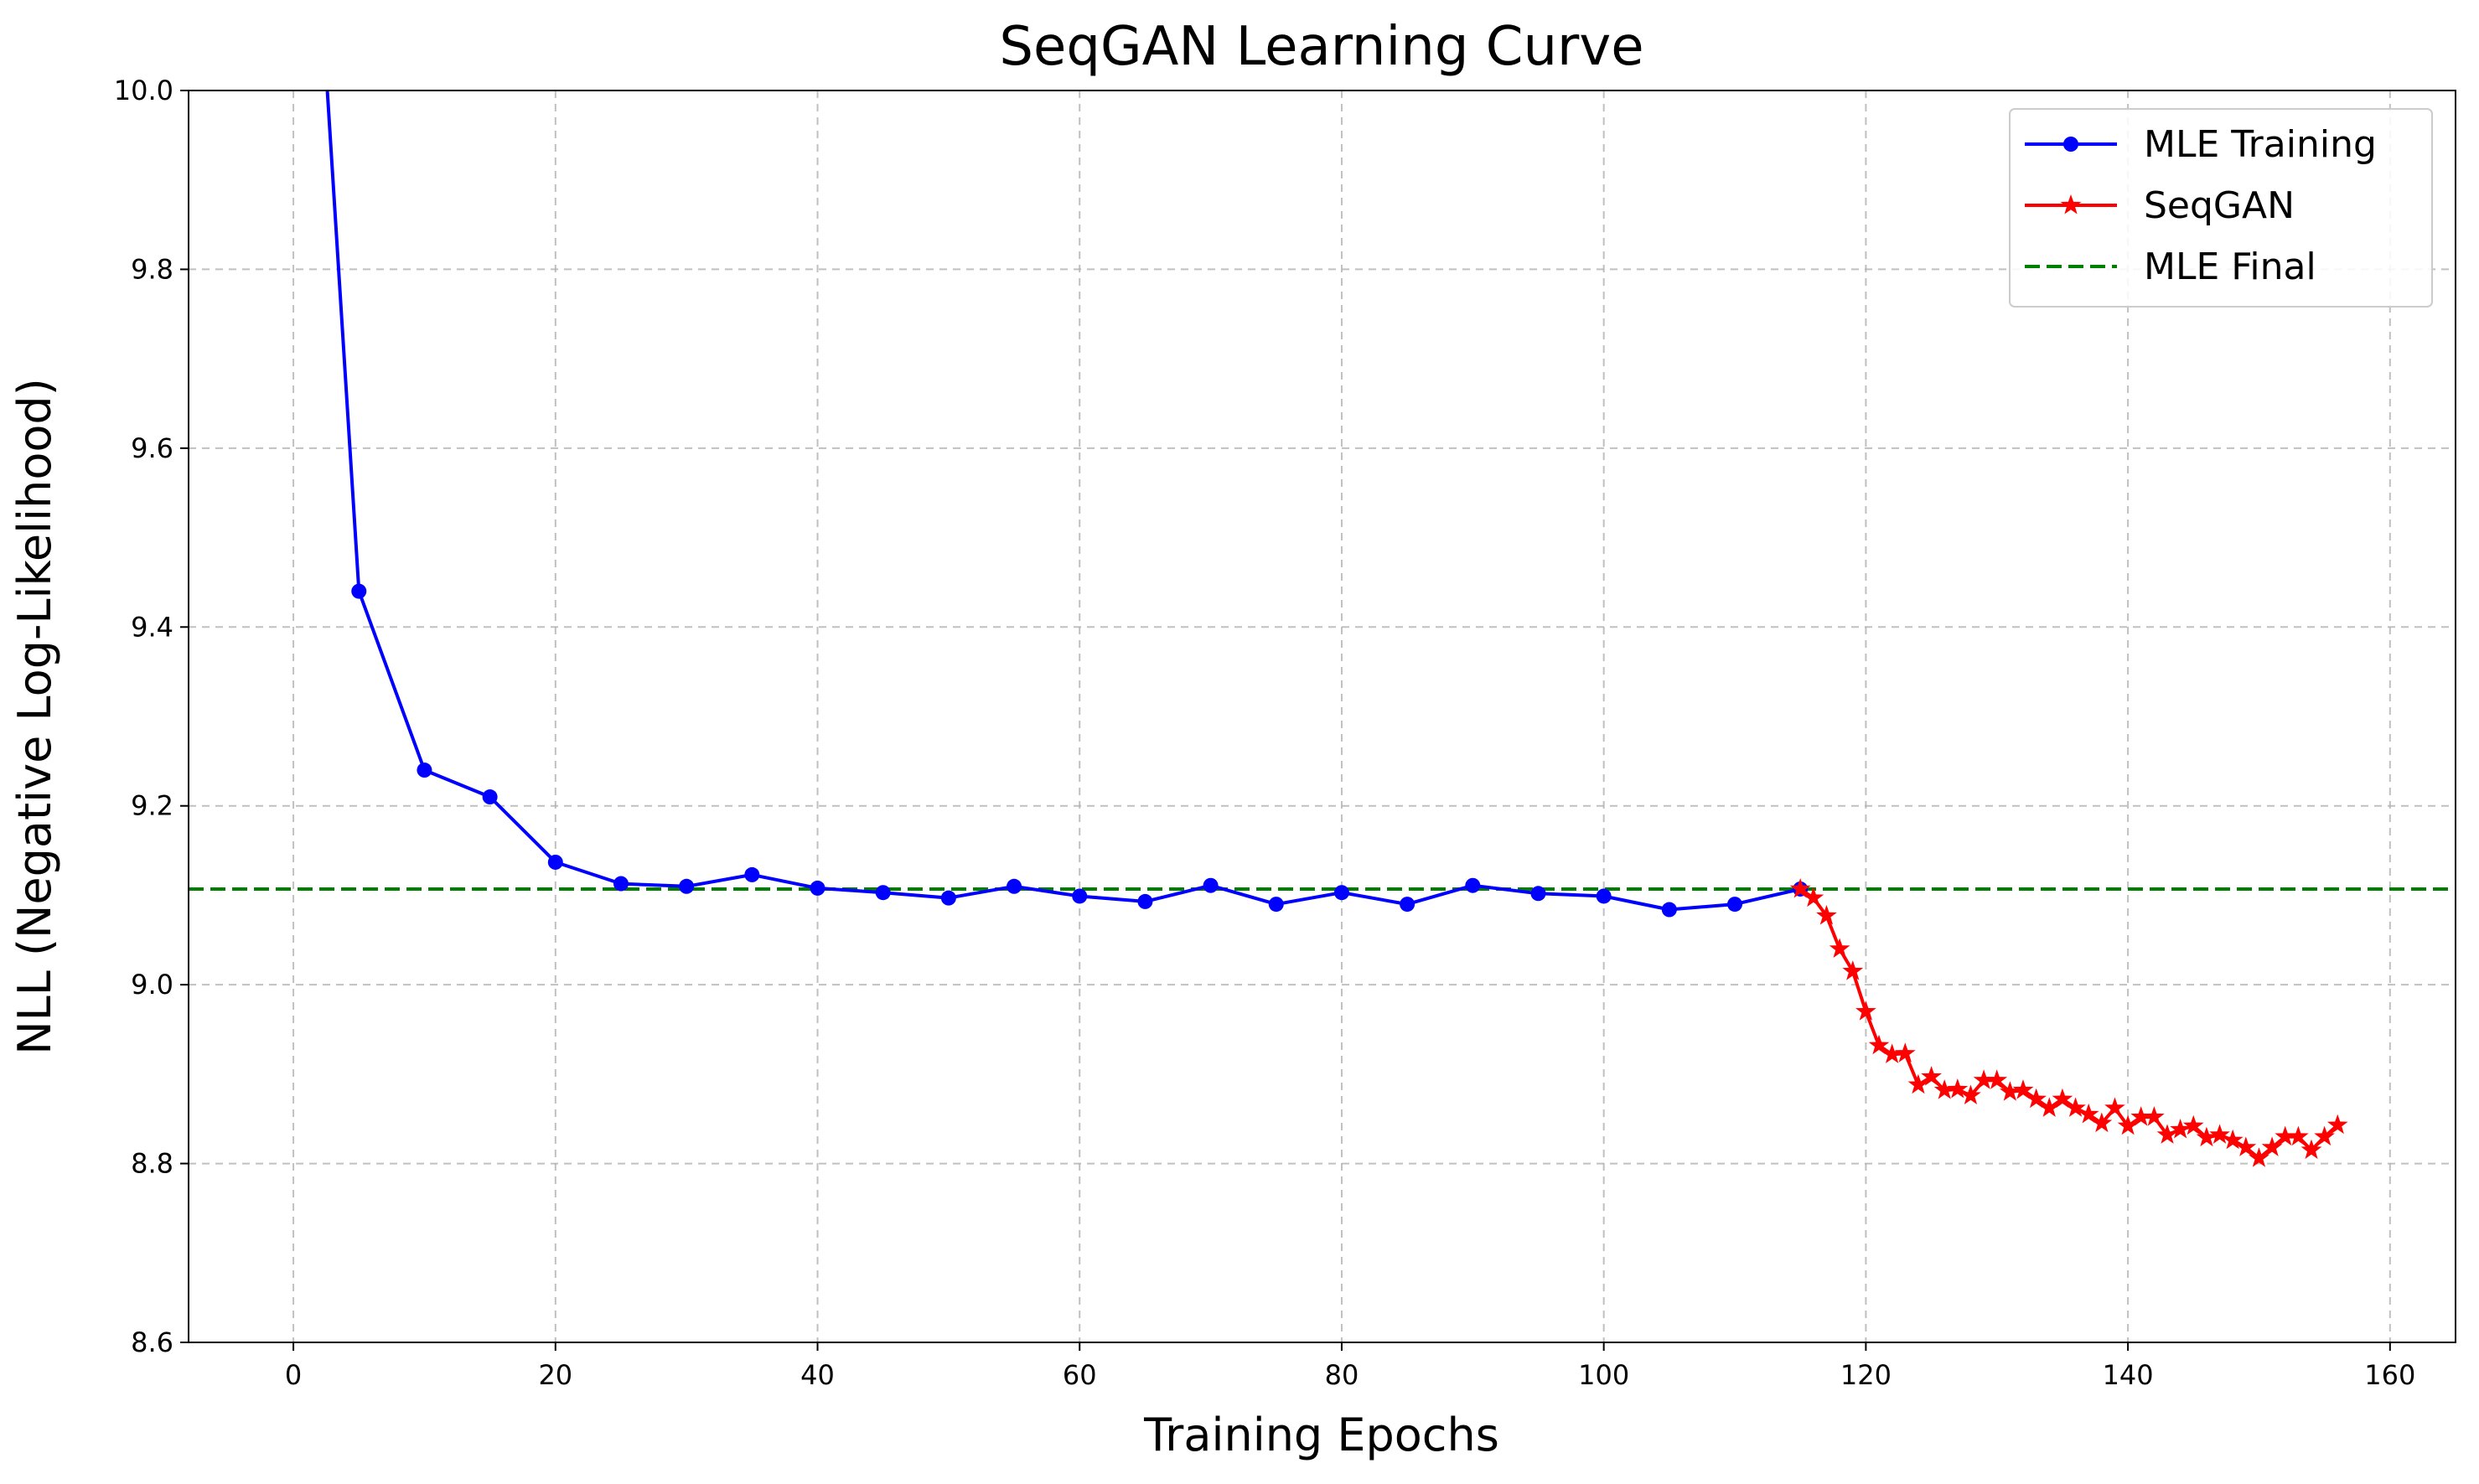  I want to click on x-tick-label: 60, so click(1080, 1375).